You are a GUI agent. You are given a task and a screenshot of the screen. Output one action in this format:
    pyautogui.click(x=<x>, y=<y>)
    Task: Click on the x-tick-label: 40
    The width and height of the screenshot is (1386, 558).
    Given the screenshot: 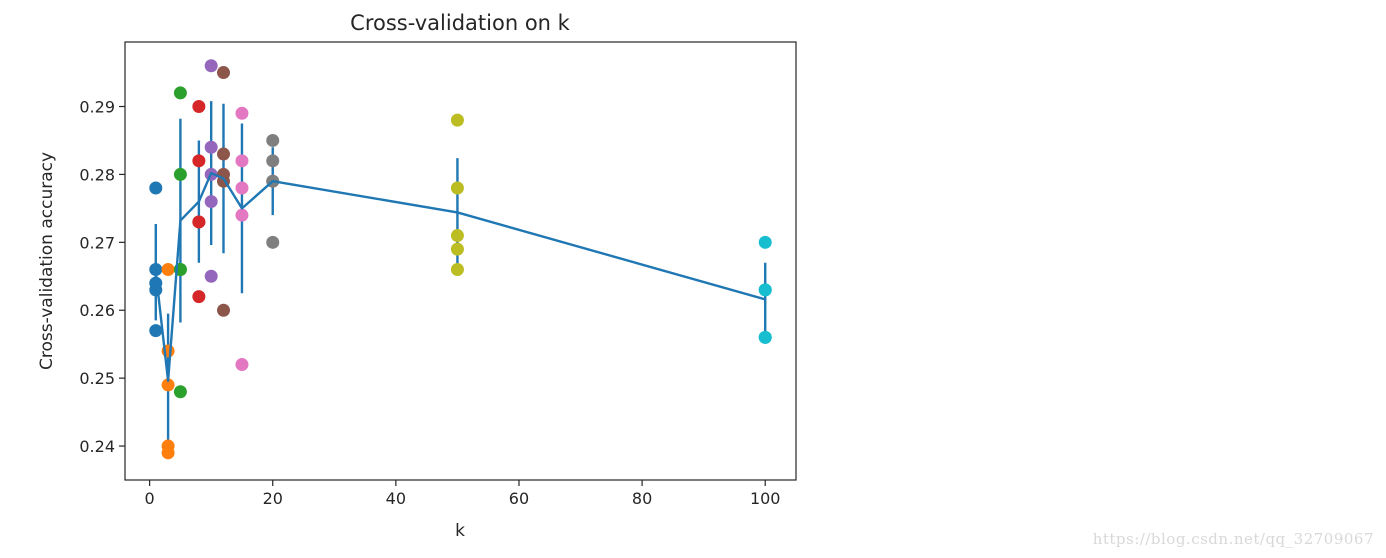 What is the action you would take?
    pyautogui.click(x=396, y=498)
    